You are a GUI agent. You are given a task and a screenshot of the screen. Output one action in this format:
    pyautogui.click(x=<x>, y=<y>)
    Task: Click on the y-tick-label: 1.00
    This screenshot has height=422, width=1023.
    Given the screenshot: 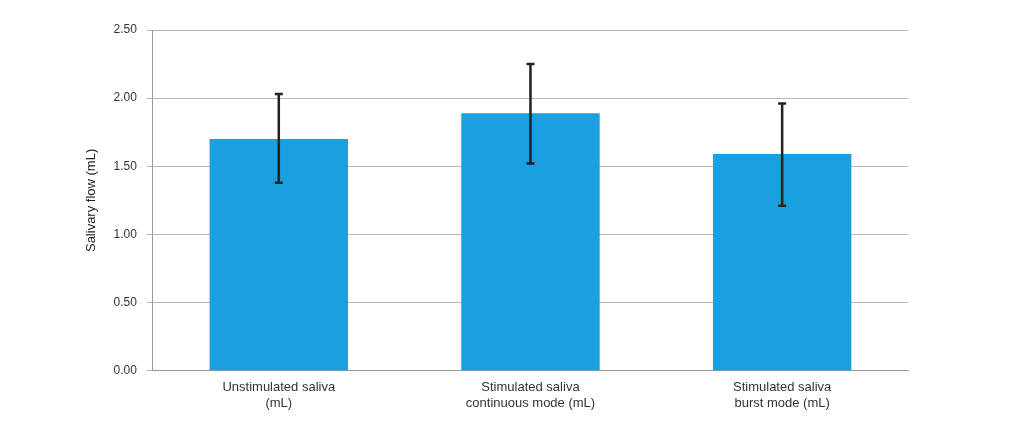 What is the action you would take?
    pyautogui.click(x=125, y=233)
    